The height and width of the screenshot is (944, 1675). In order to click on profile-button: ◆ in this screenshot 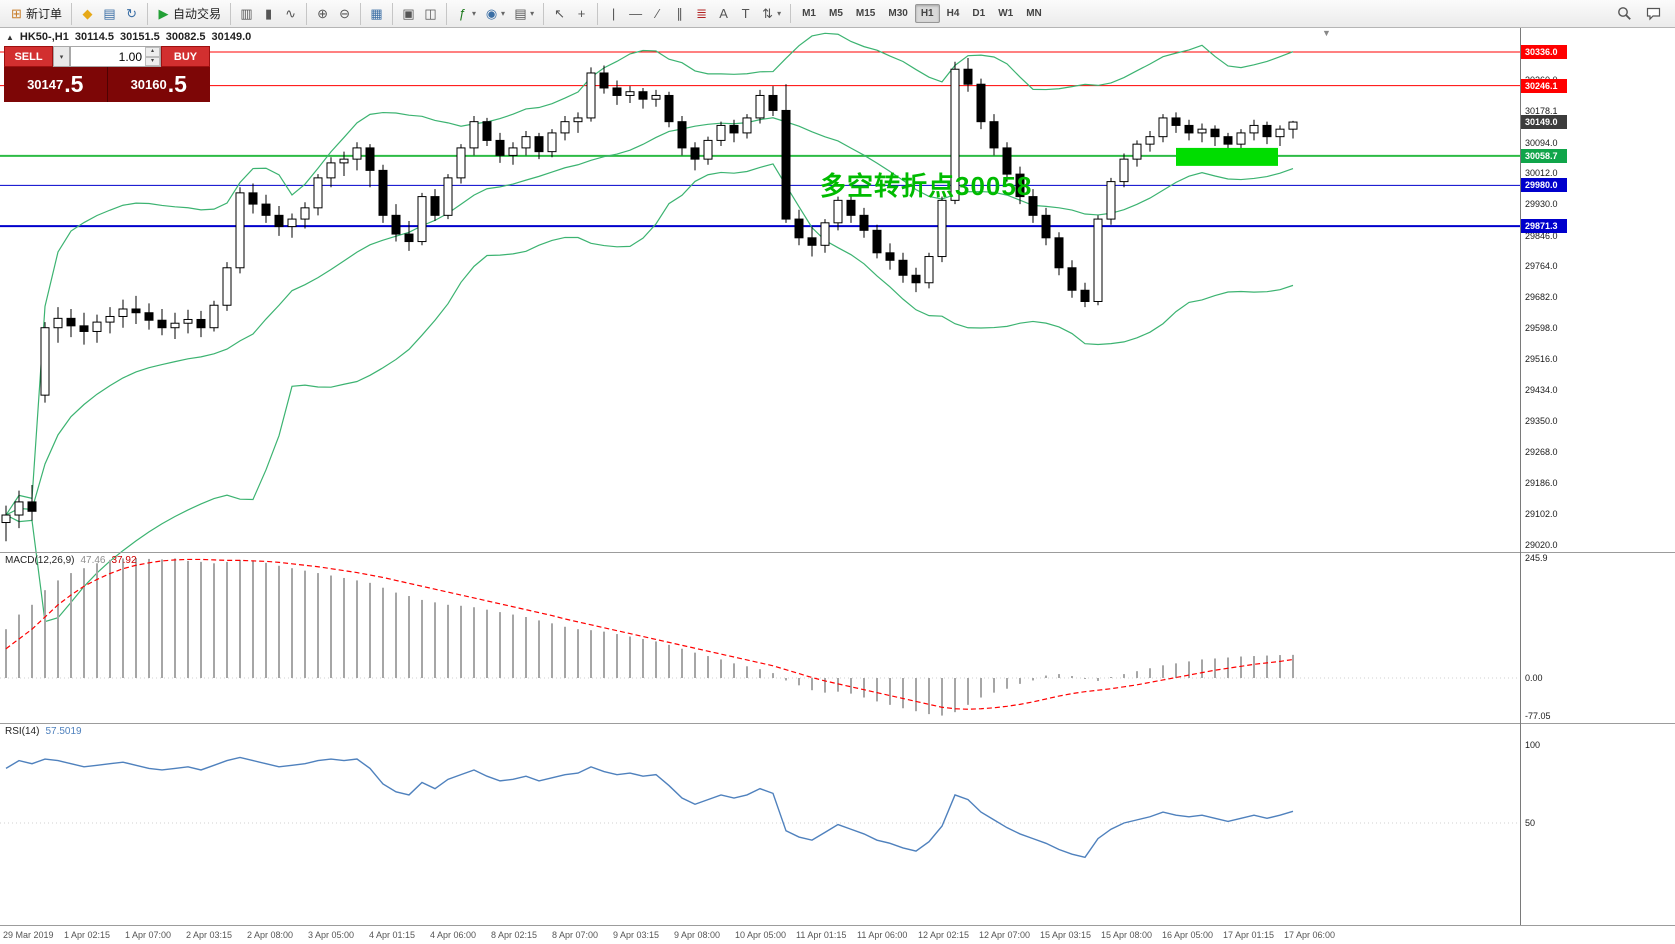, I will do `click(87, 14)`.